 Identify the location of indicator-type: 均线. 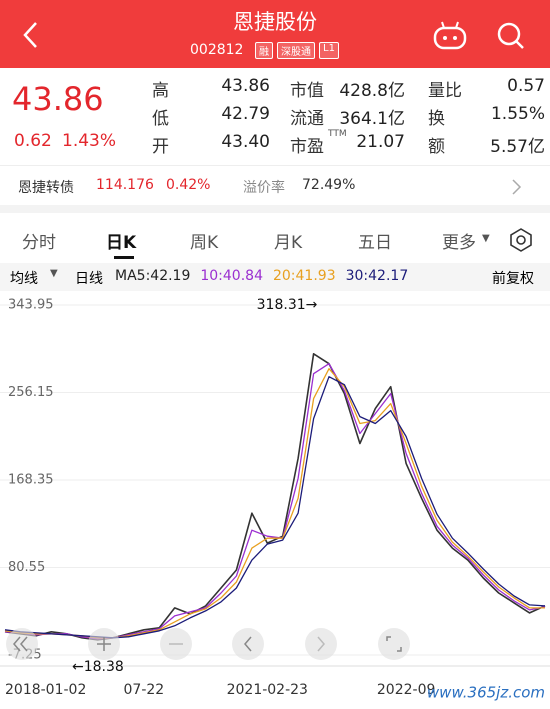
(24, 279).